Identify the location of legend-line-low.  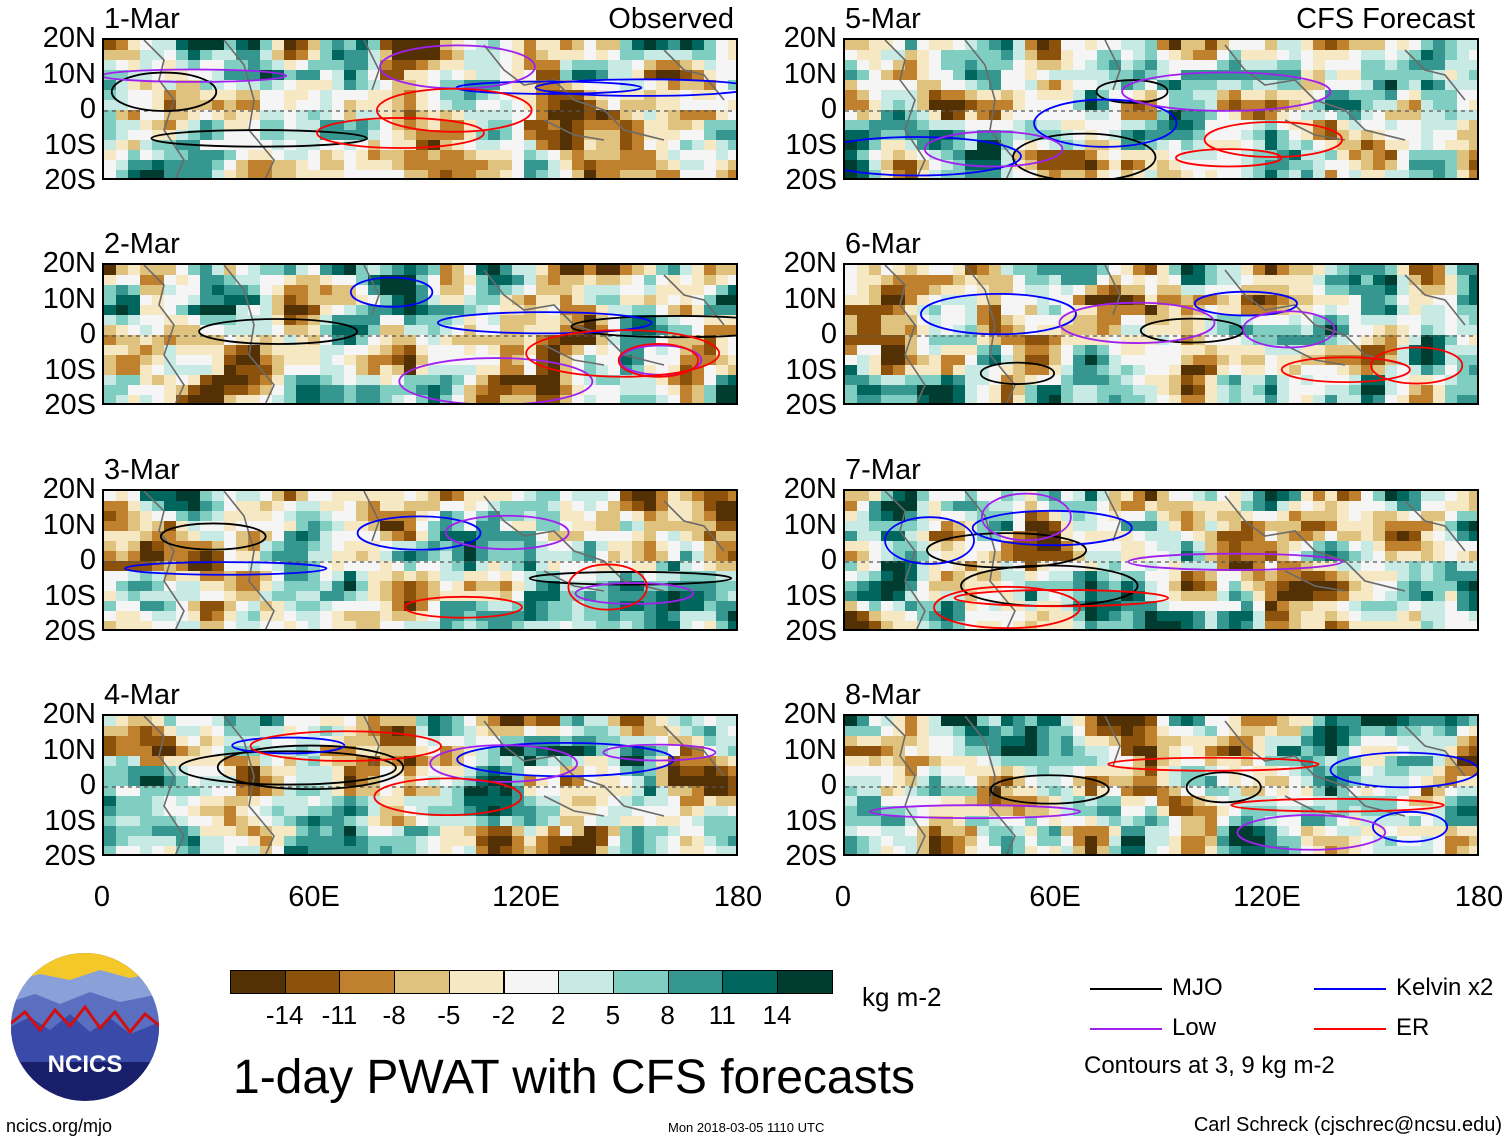
(1126, 1029).